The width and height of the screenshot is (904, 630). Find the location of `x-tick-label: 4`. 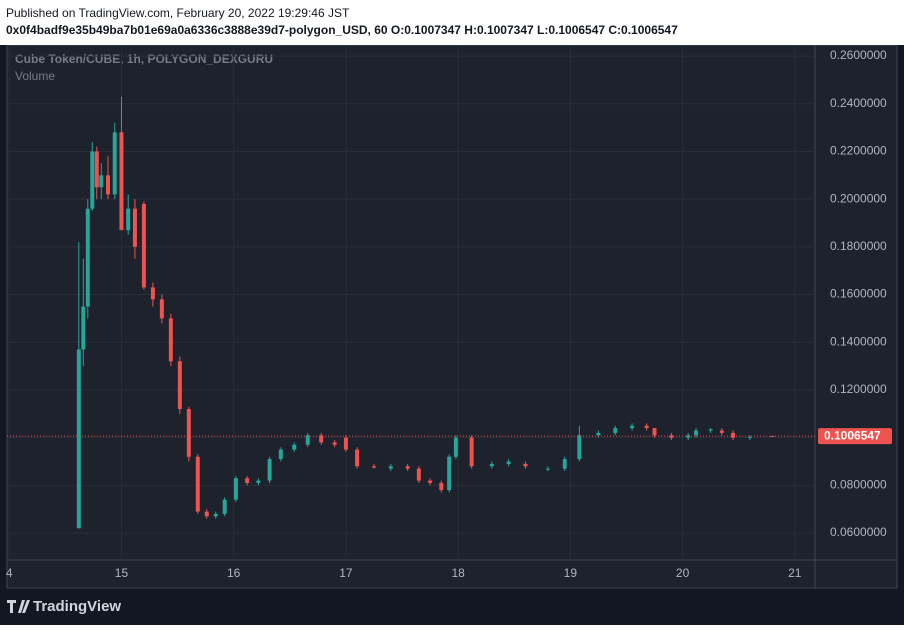

x-tick-label: 4 is located at coordinates (9, 573).